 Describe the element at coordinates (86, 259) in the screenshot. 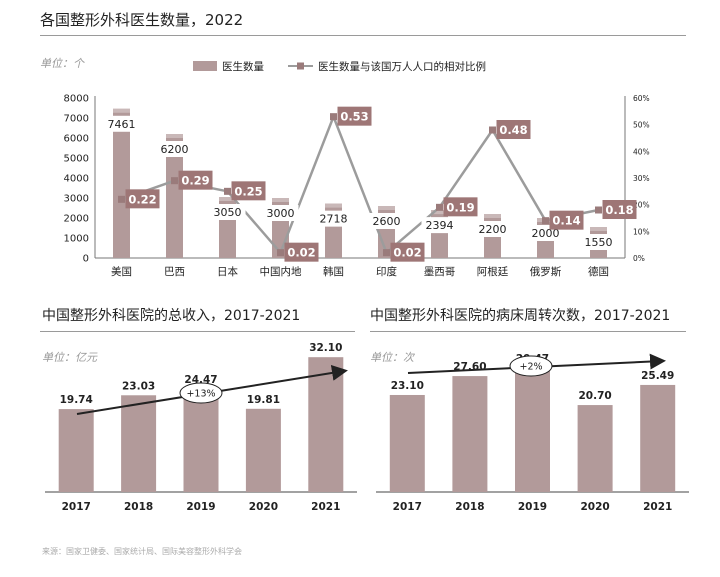

I see `chart1-left-tick-label: 0` at that location.